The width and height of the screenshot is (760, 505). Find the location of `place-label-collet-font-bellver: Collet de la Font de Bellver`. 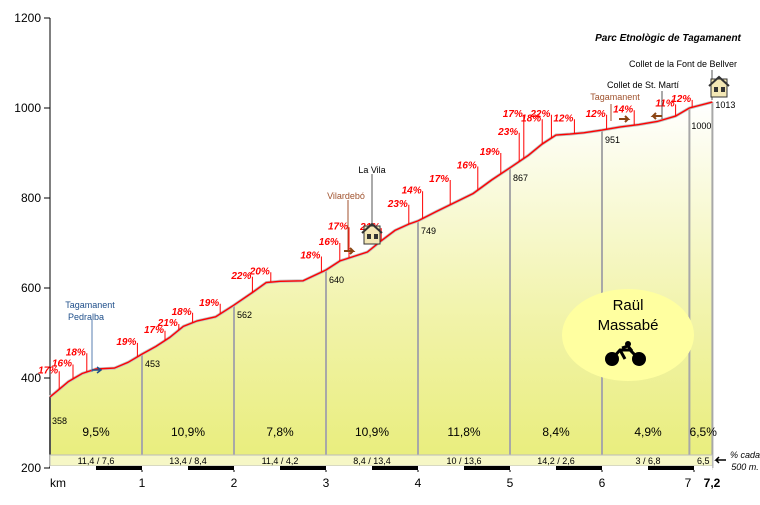

place-label-collet-font-bellver: Collet de la Font de Bellver is located at coordinates (683, 64).